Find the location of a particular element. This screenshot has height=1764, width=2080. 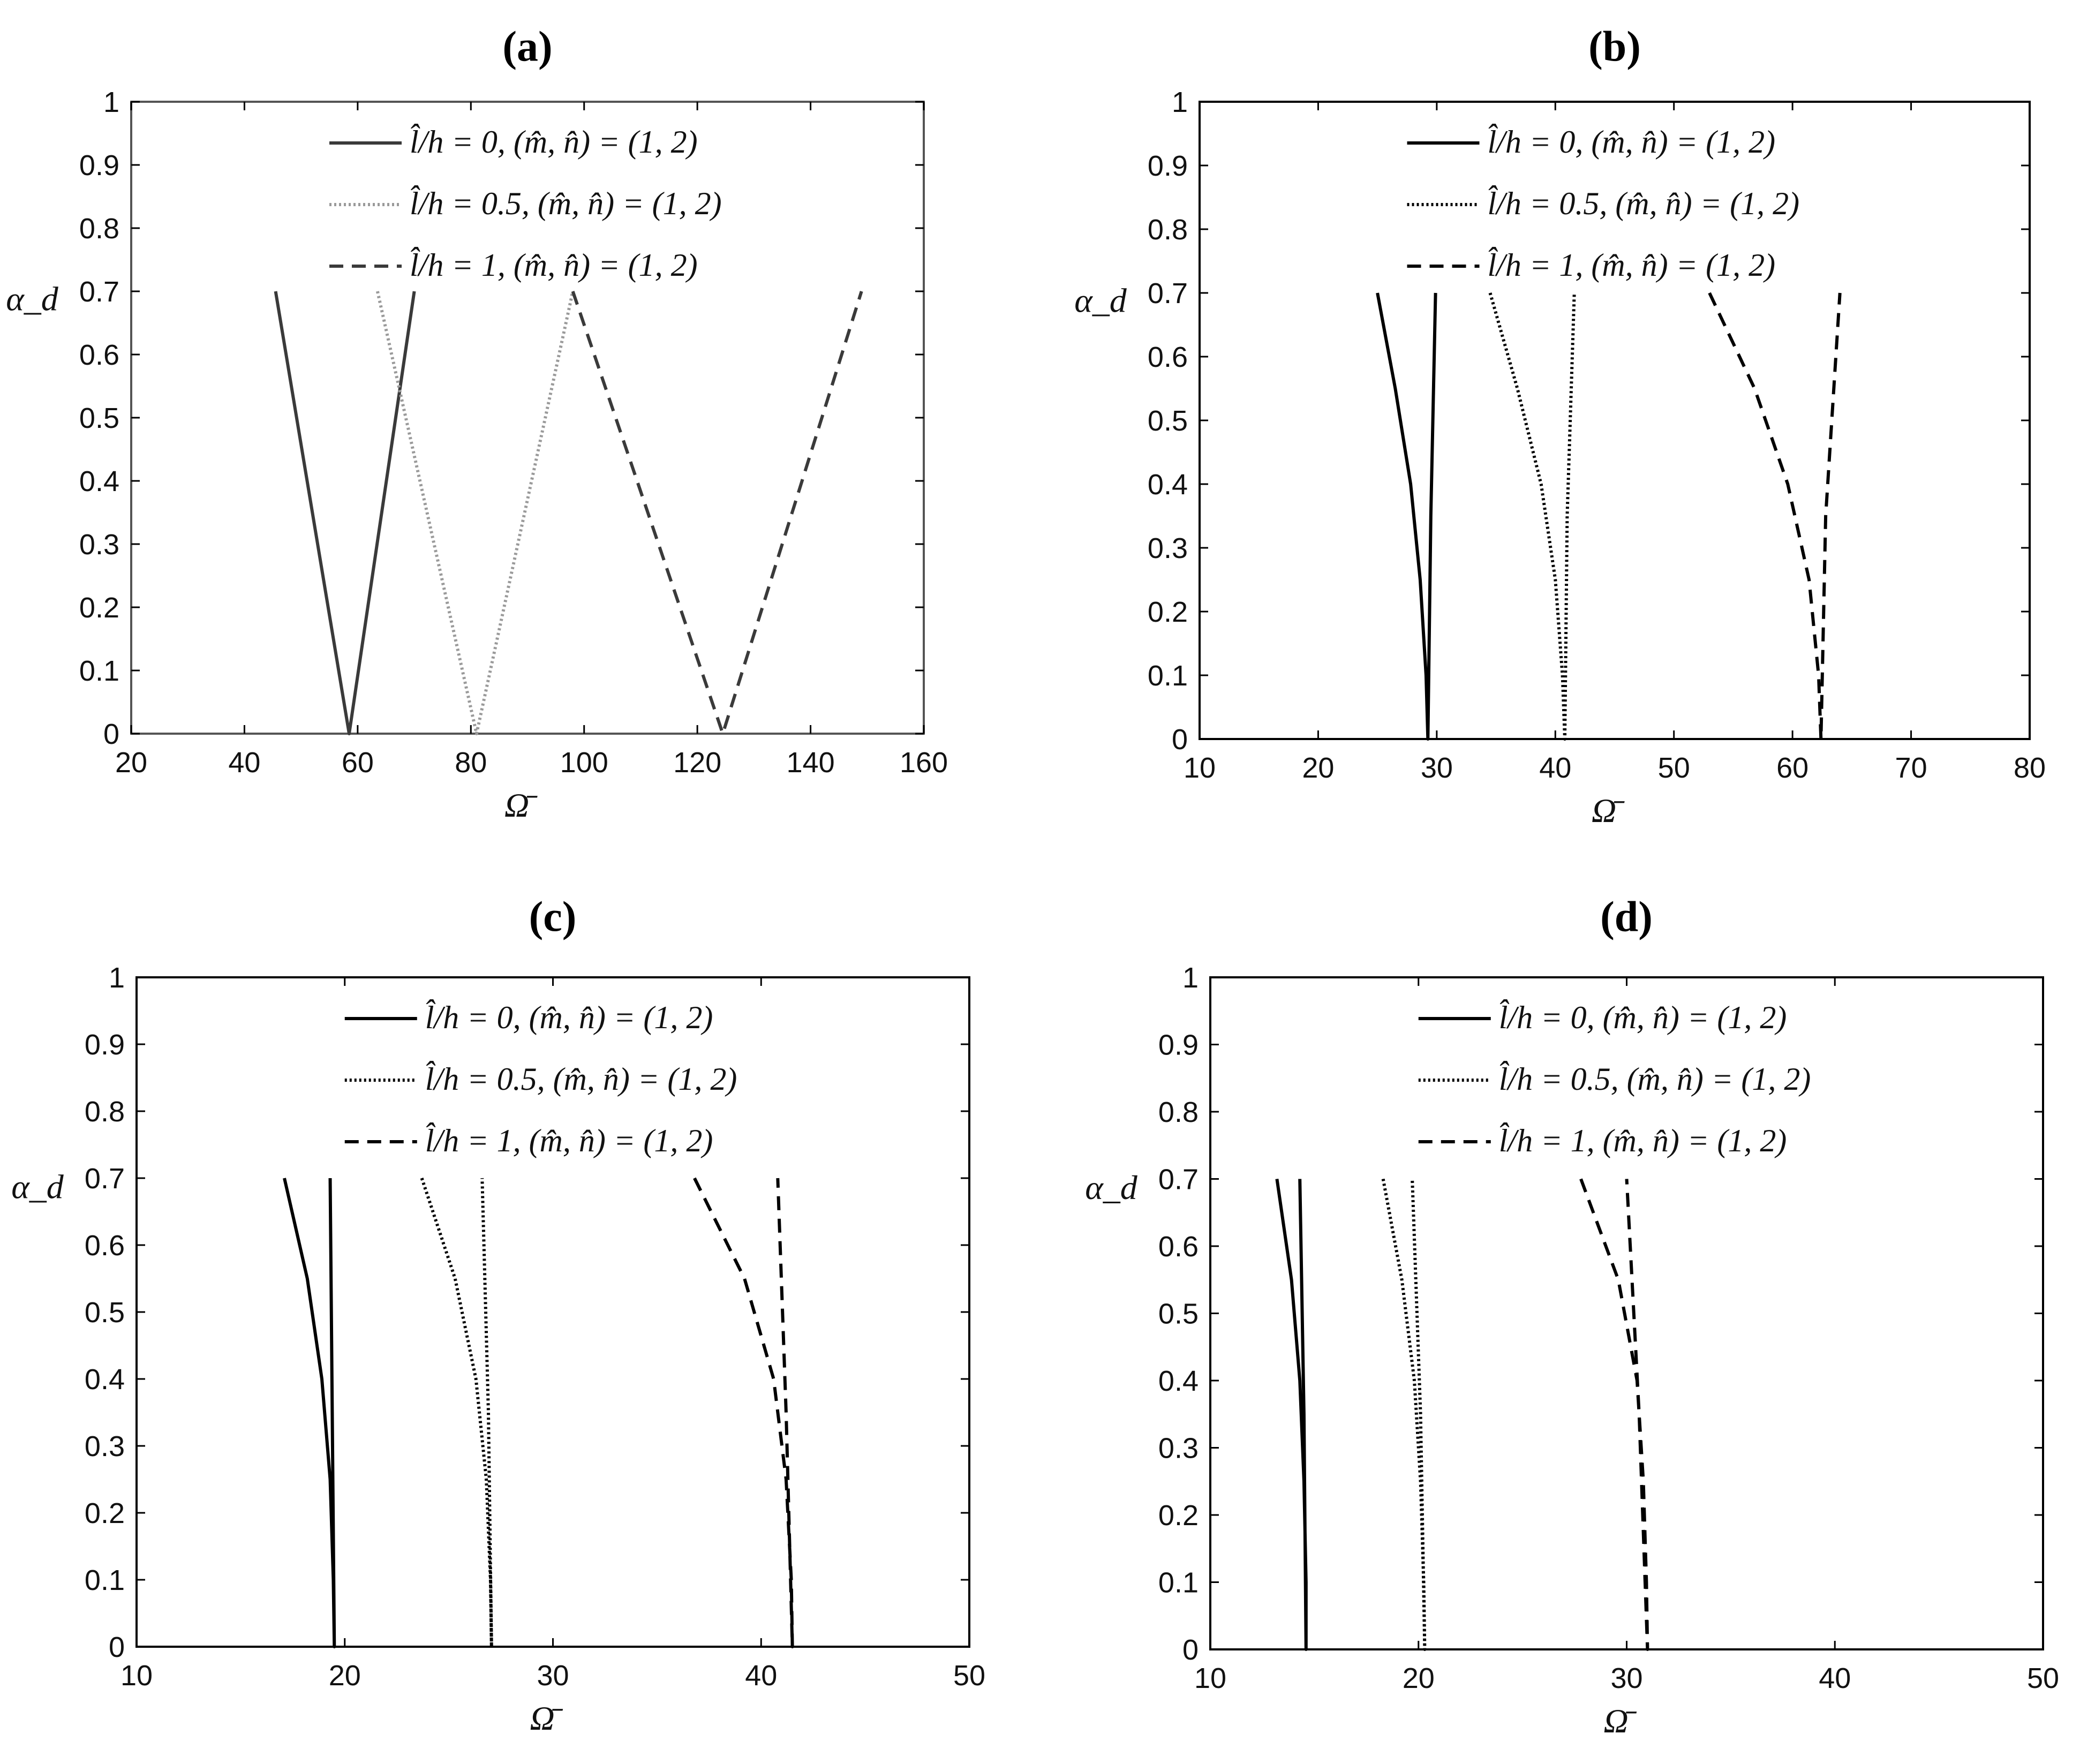

x-tick-label: 70 is located at coordinates (1911, 768).